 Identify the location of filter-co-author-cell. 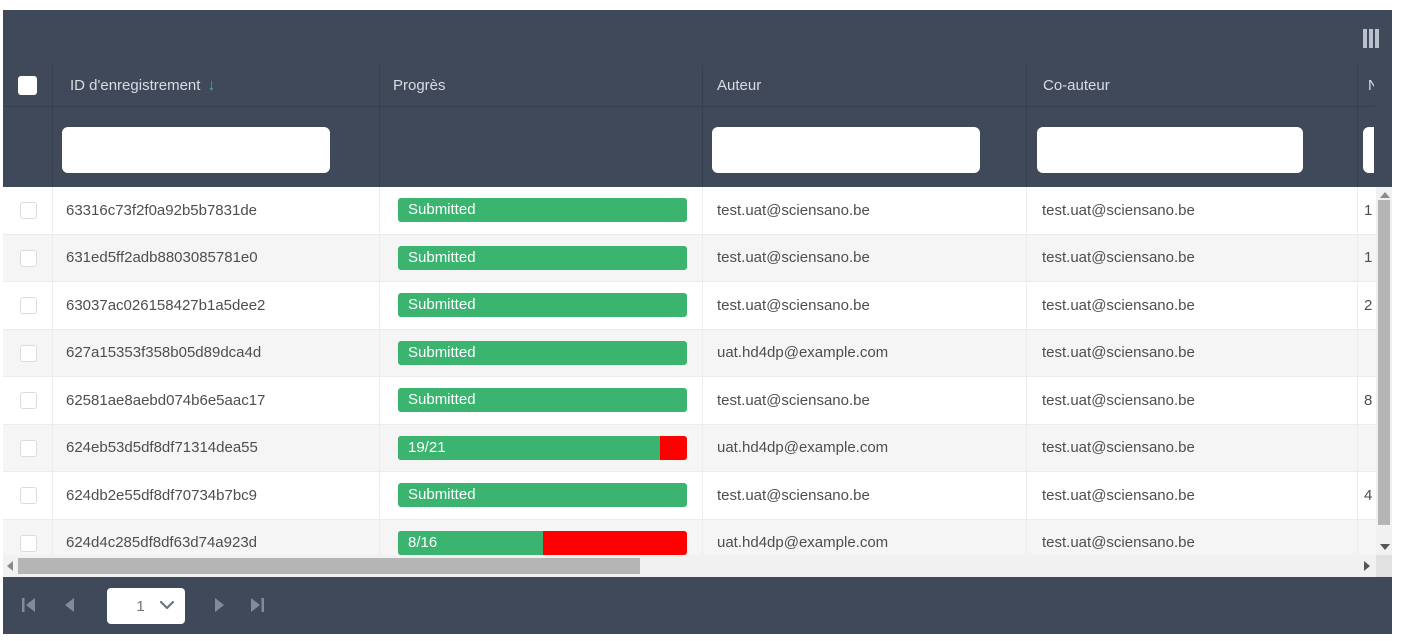
(1192, 147).